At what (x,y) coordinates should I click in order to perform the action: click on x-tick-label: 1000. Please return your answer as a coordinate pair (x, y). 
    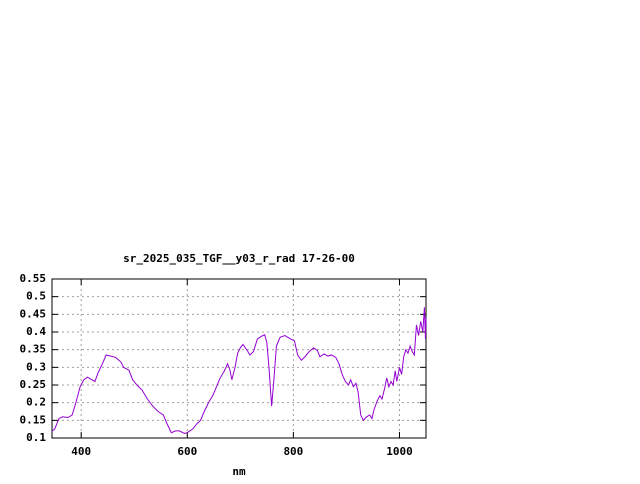
    Looking at the image, I should click on (399, 451).